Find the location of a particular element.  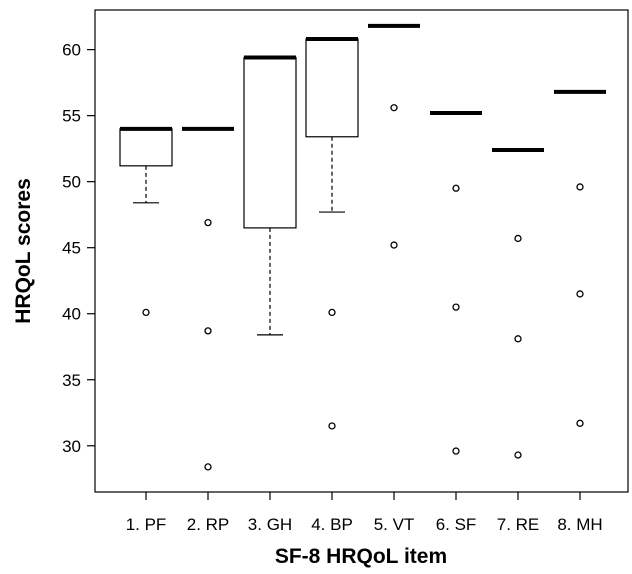

x-tick-label: 3. GH is located at coordinates (270, 524).